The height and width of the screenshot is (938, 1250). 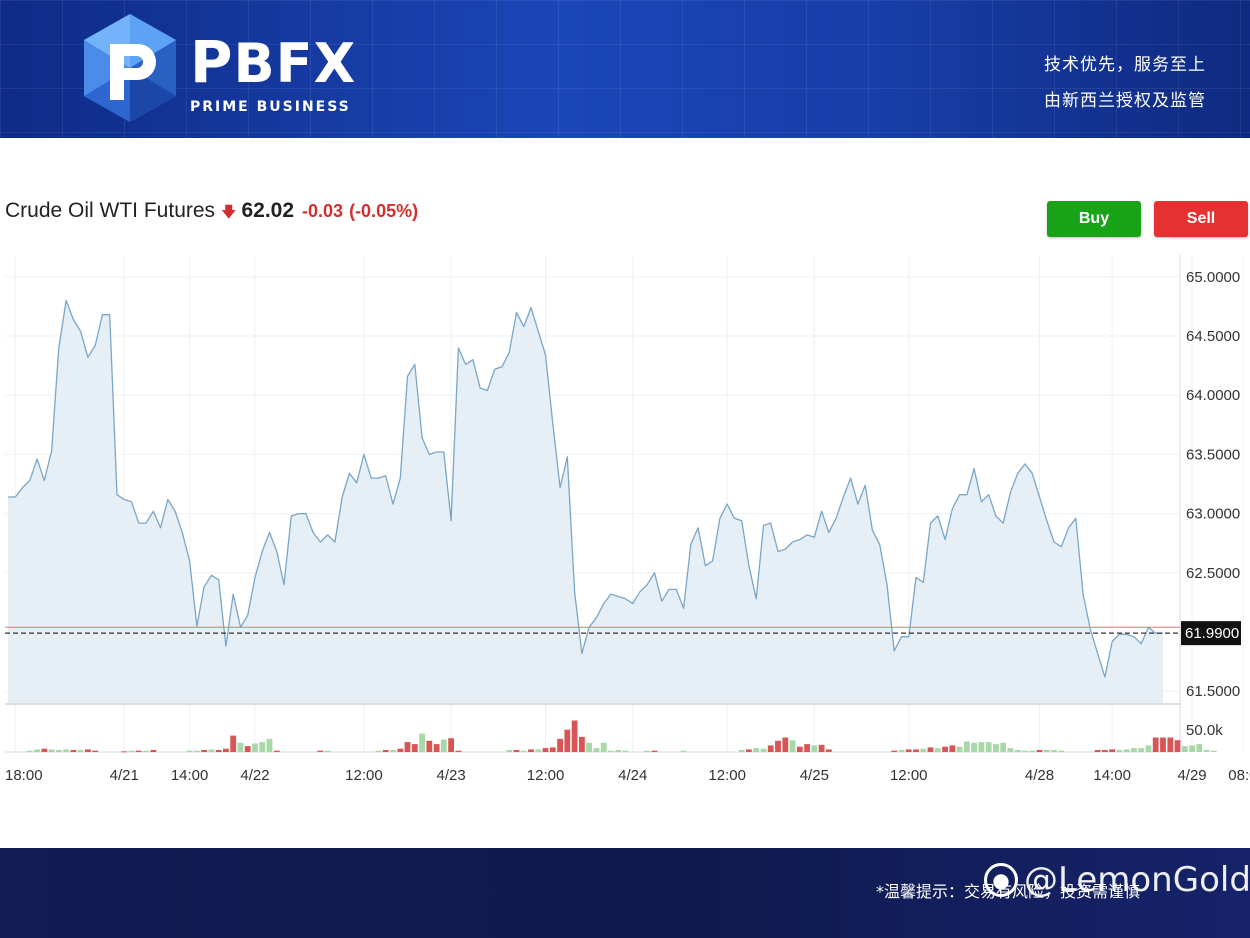 I want to click on brand-name: PBFX, so click(x=273, y=63).